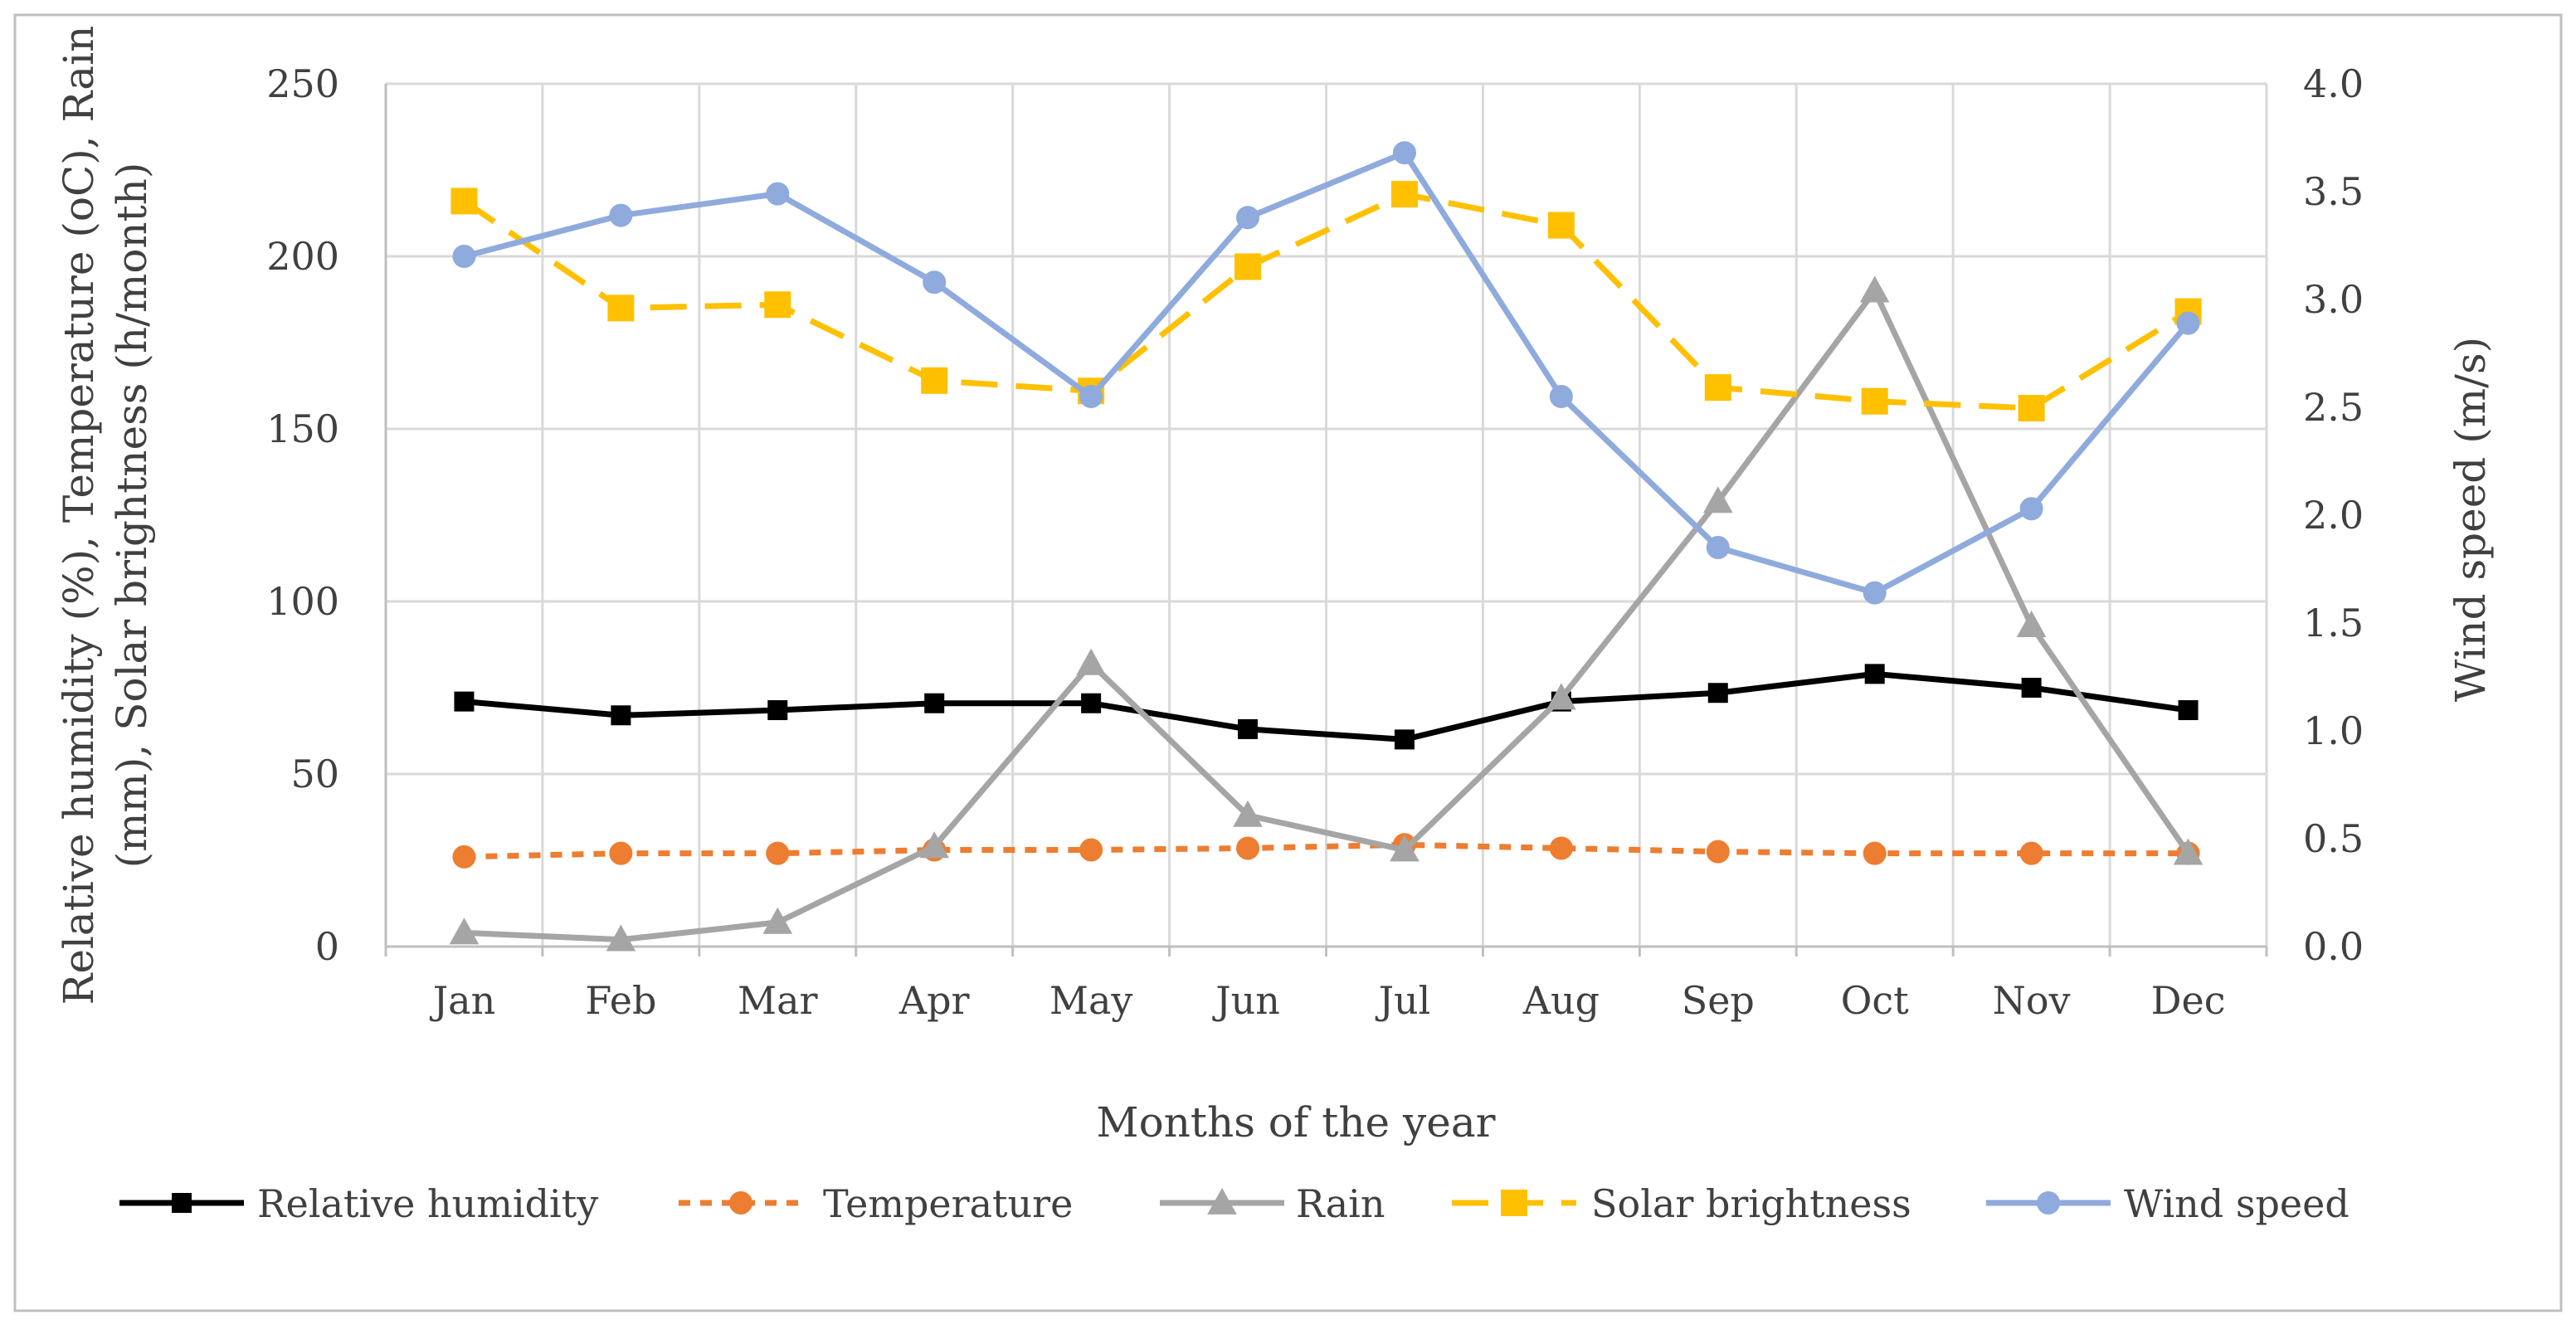  I want to click on legend-item: Relative humidity, so click(358, 1203).